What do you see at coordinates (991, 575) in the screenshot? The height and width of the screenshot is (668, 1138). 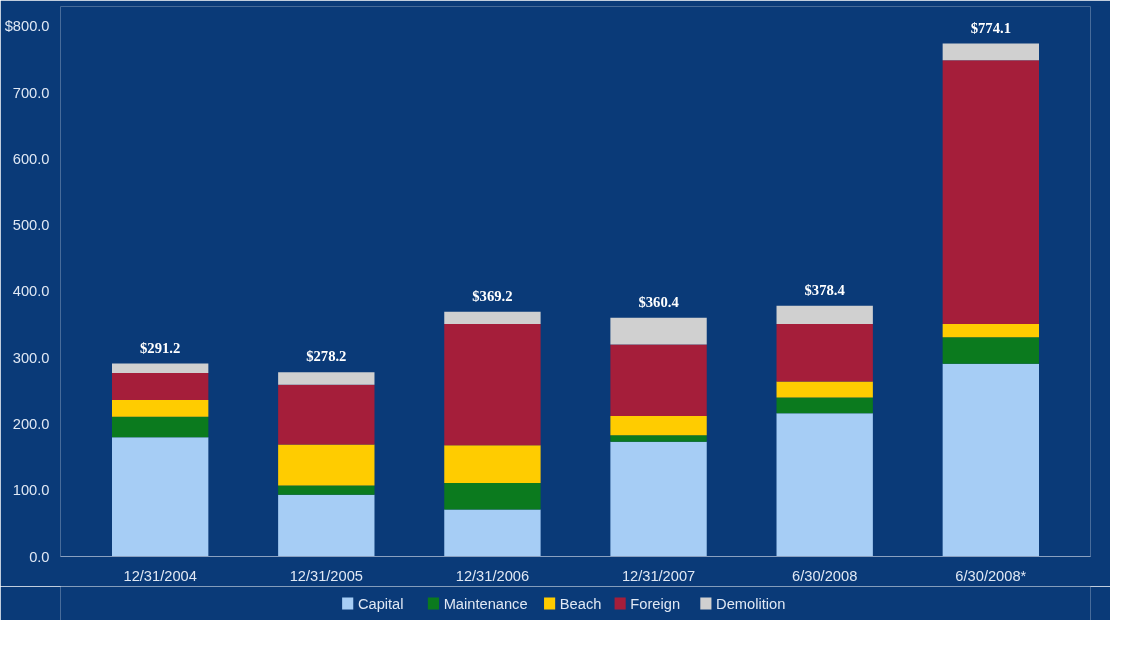 I see `x-tick-label: 6/30/2008*` at bounding box center [991, 575].